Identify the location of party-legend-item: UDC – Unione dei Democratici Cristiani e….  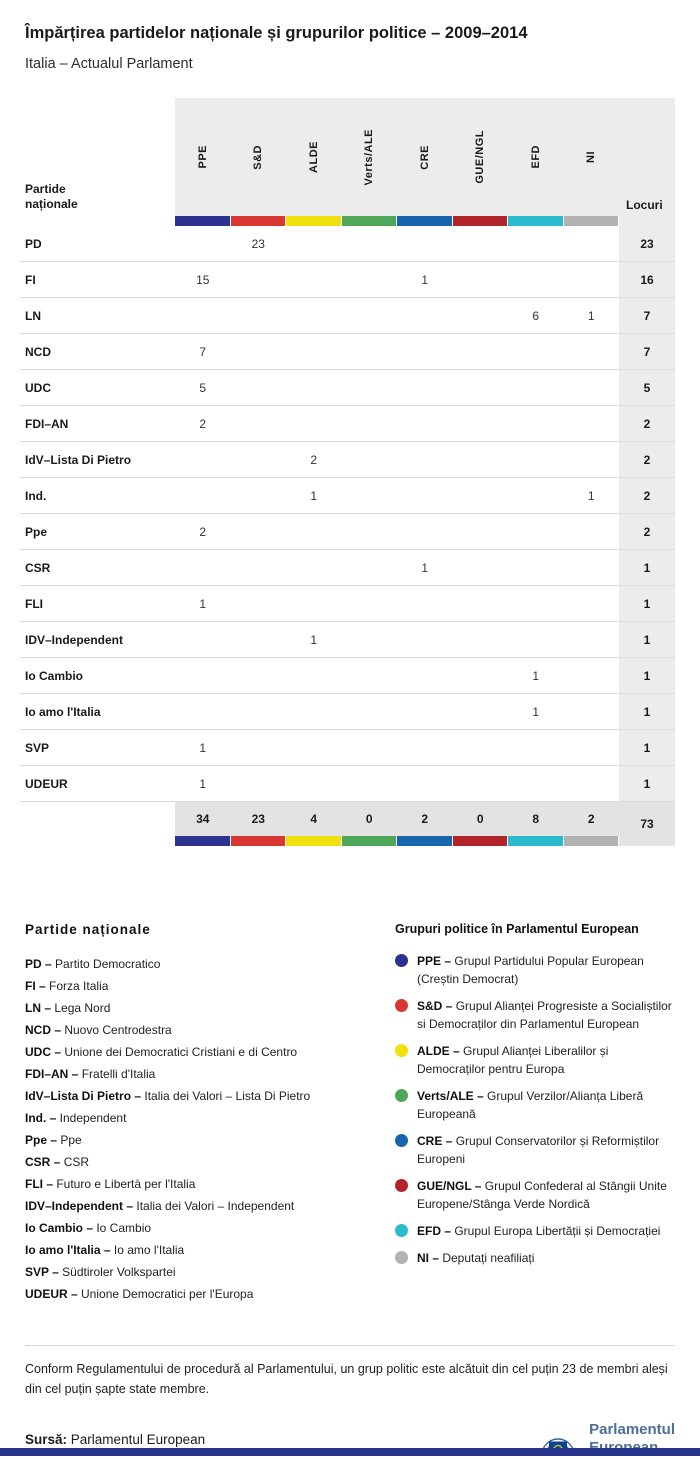
(200, 1052).